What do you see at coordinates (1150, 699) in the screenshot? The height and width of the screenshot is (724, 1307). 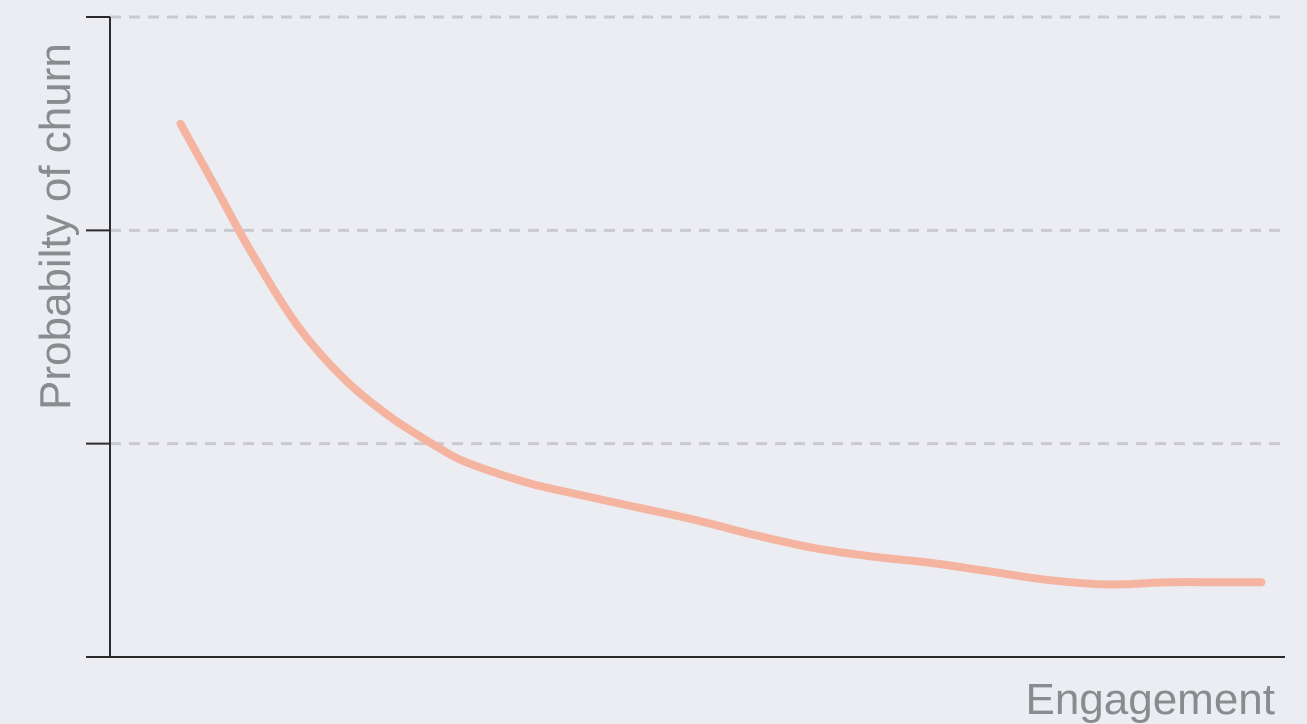 I see `x-axis-title: Engagement` at bounding box center [1150, 699].